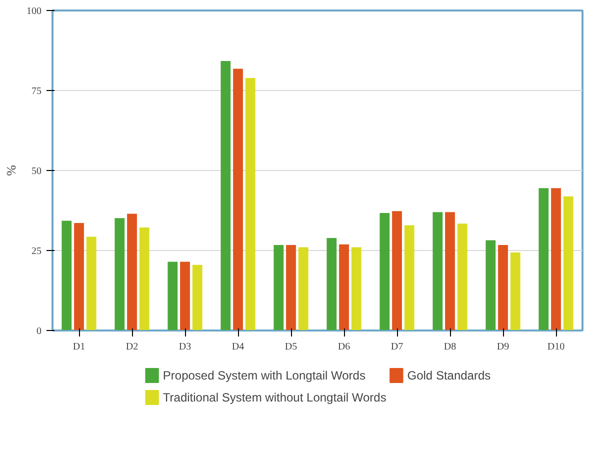 The width and height of the screenshot is (605, 458). Describe the element at coordinates (34, 11) in the screenshot. I see `y-tick-label: 100` at that location.